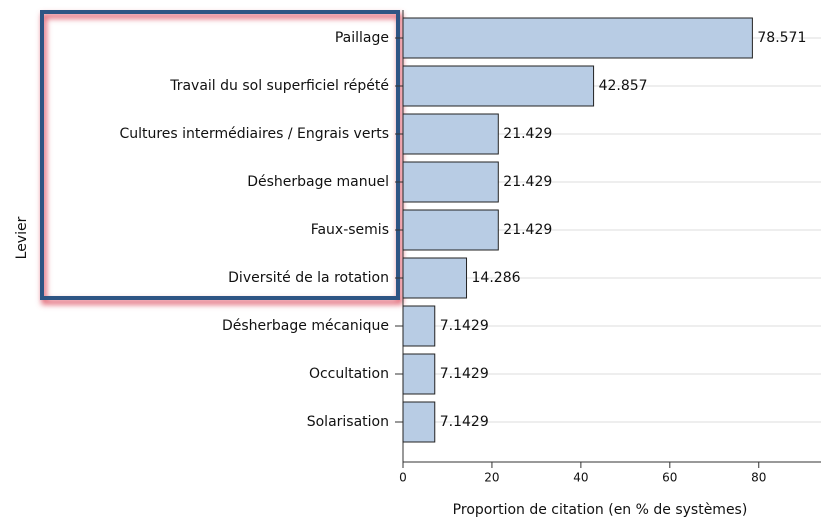  What do you see at coordinates (623, 86) in the screenshot?
I see `value-label: 42.857` at bounding box center [623, 86].